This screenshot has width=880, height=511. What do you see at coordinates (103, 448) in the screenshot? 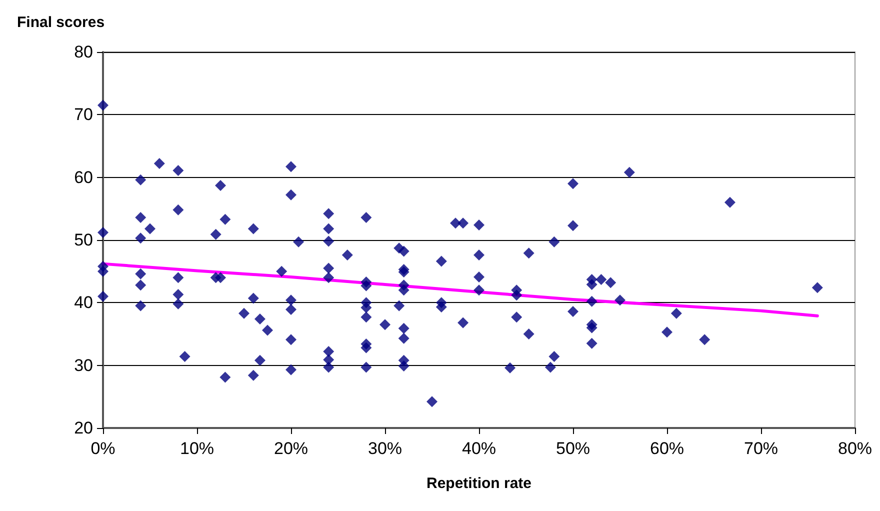
I see `x-tick-label: 0%` at bounding box center [103, 448].